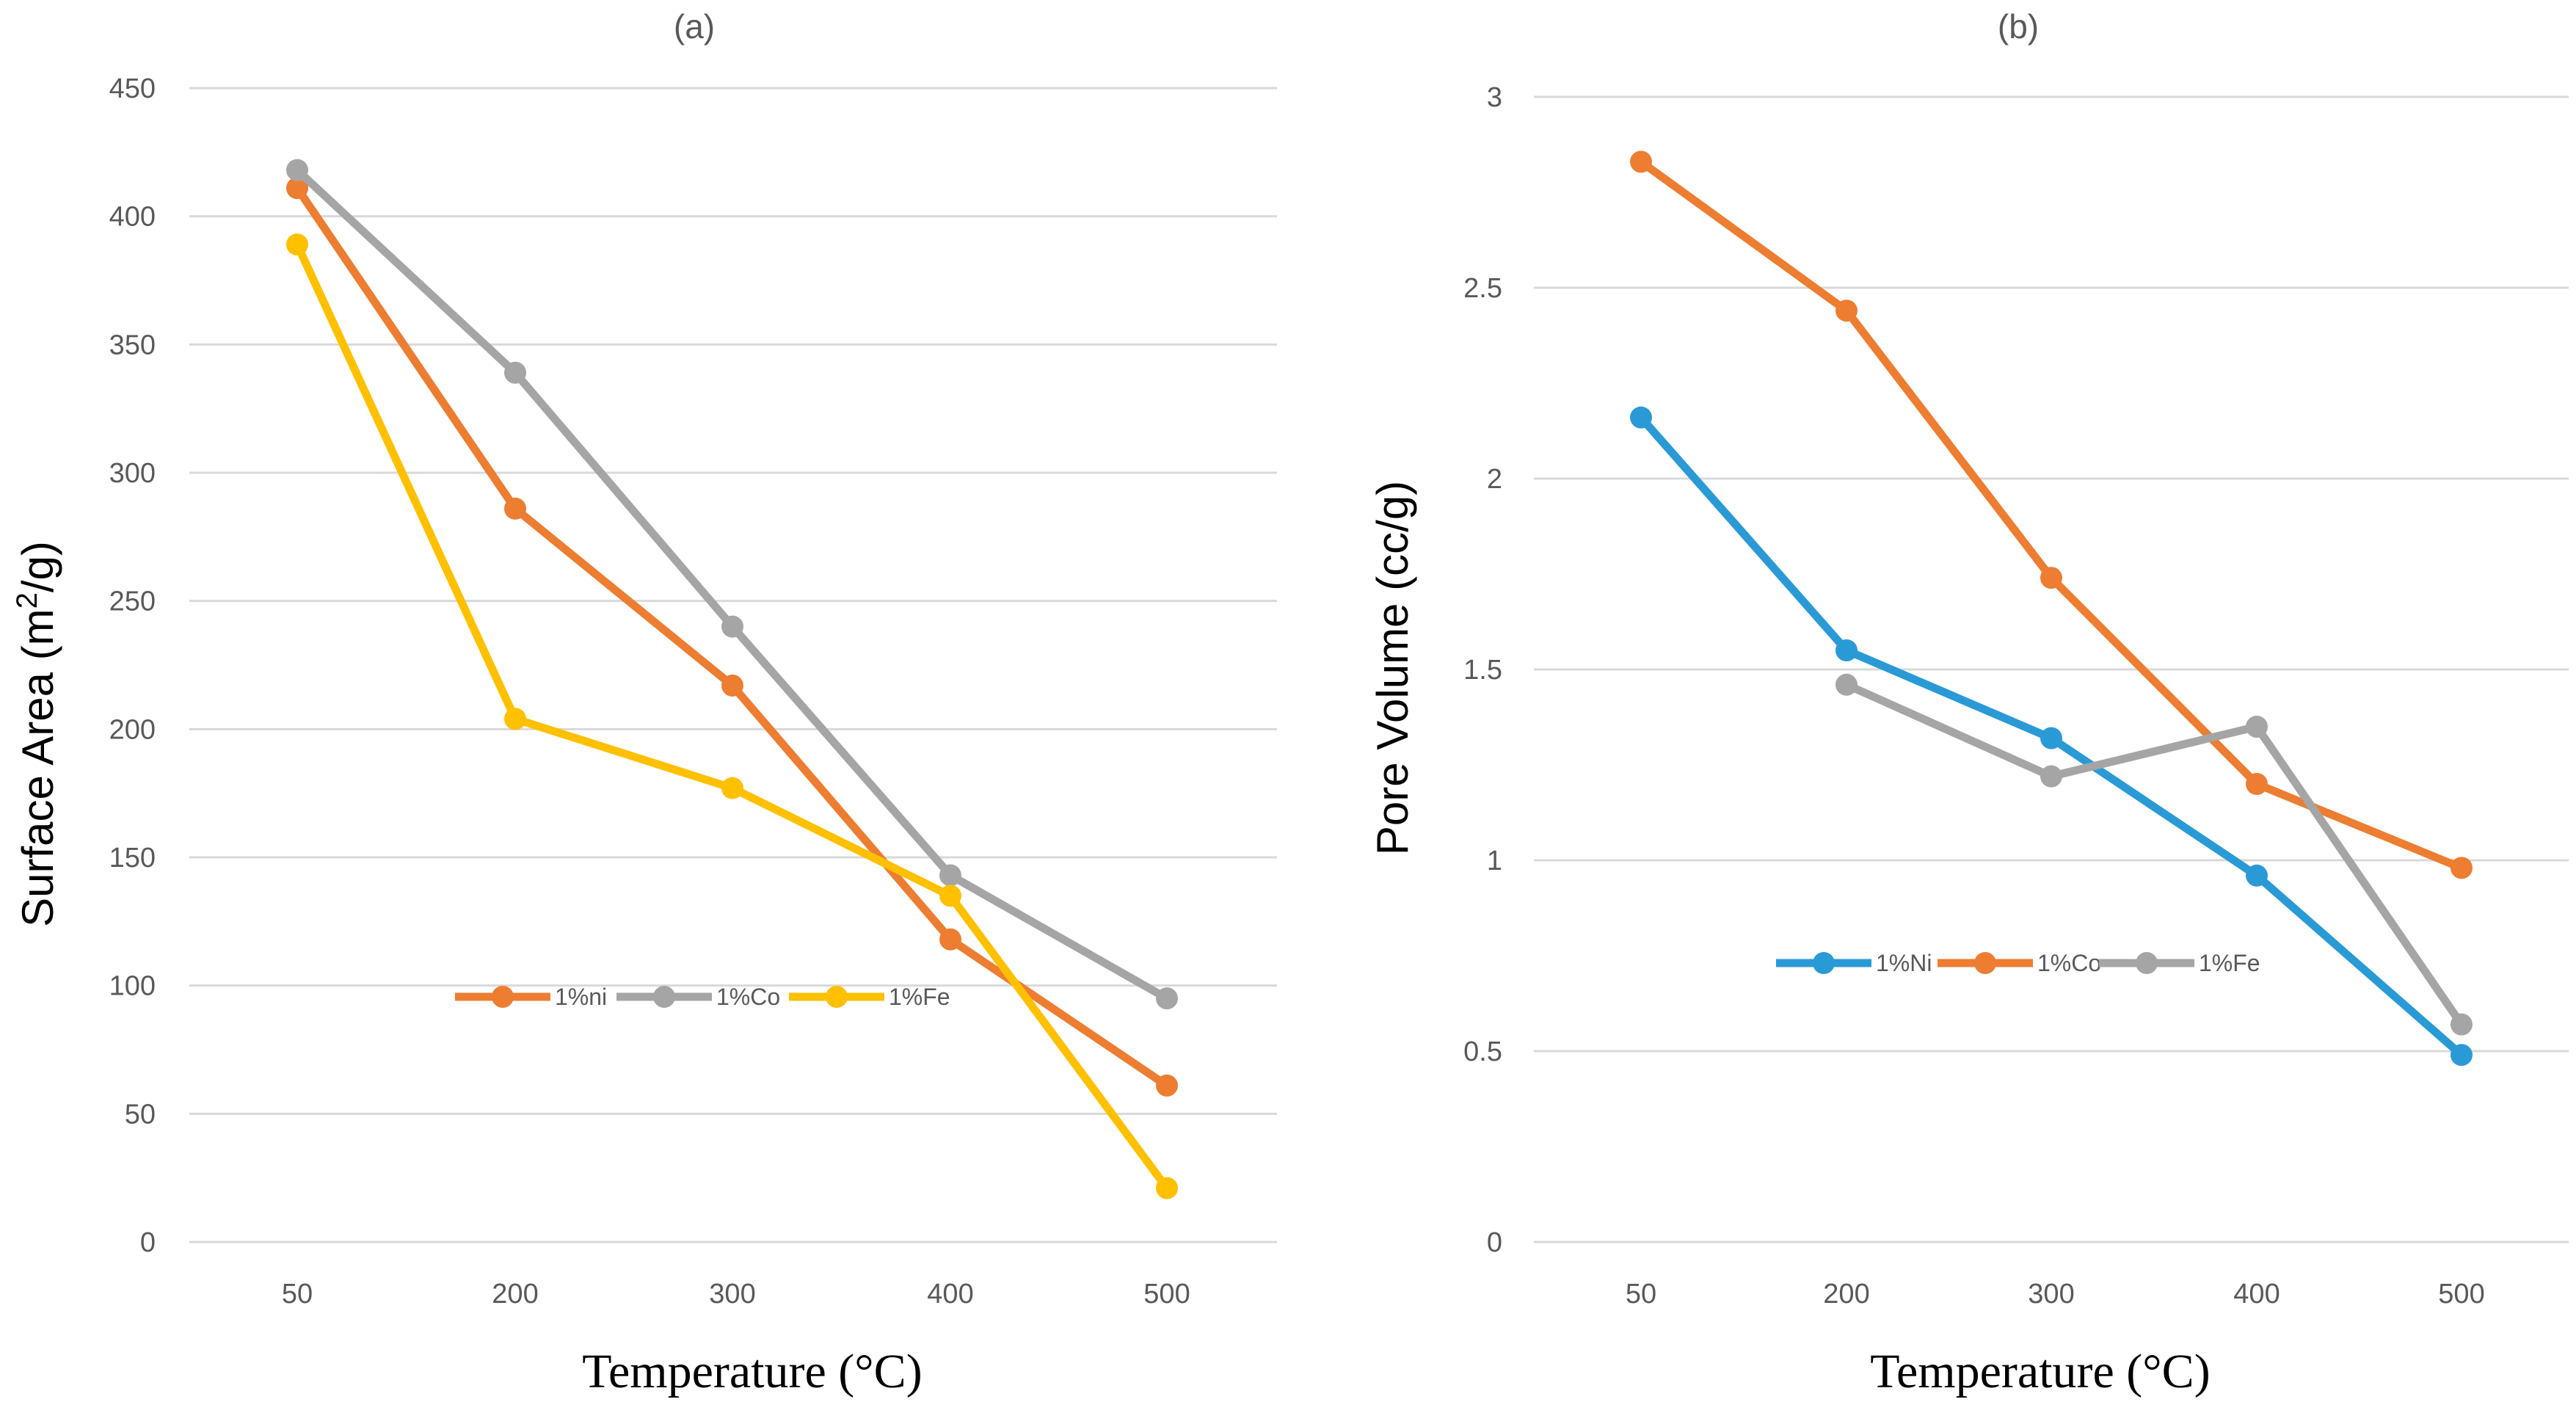 The height and width of the screenshot is (1402, 2576). Describe the element at coordinates (132, 473) in the screenshot. I see `a-y-tick-label-6: 300` at that location.